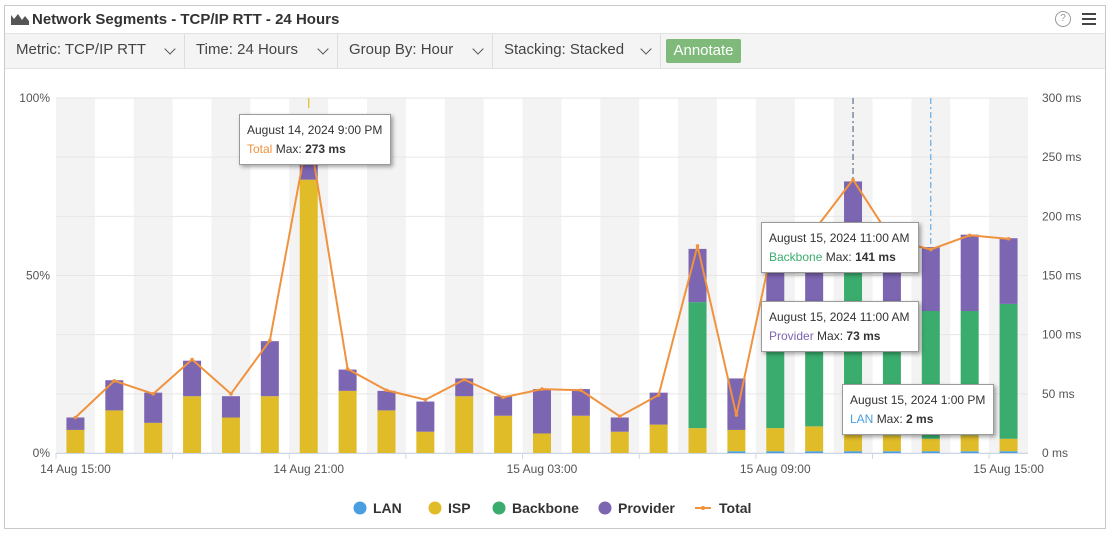  Describe the element at coordinates (605, 508) in the screenshot. I see `legend-marker-provider` at that location.